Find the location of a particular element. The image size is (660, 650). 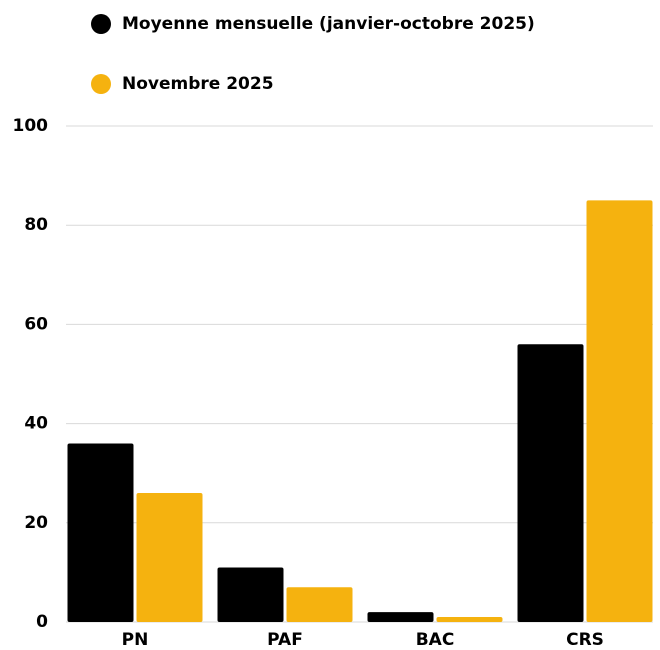

y-tick-label: 0 is located at coordinates (42, 622).